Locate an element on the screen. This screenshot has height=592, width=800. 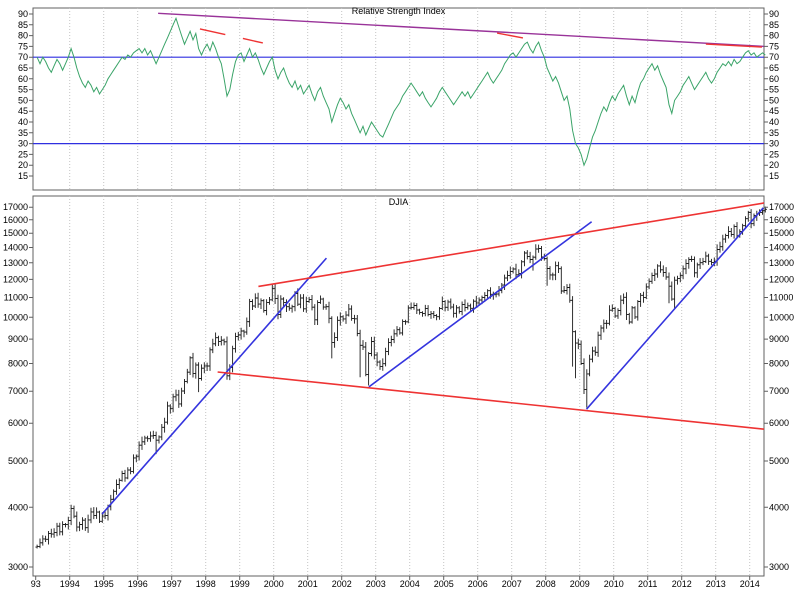
djia-y-axis-label-left: 5000 is located at coordinates (18, 461).